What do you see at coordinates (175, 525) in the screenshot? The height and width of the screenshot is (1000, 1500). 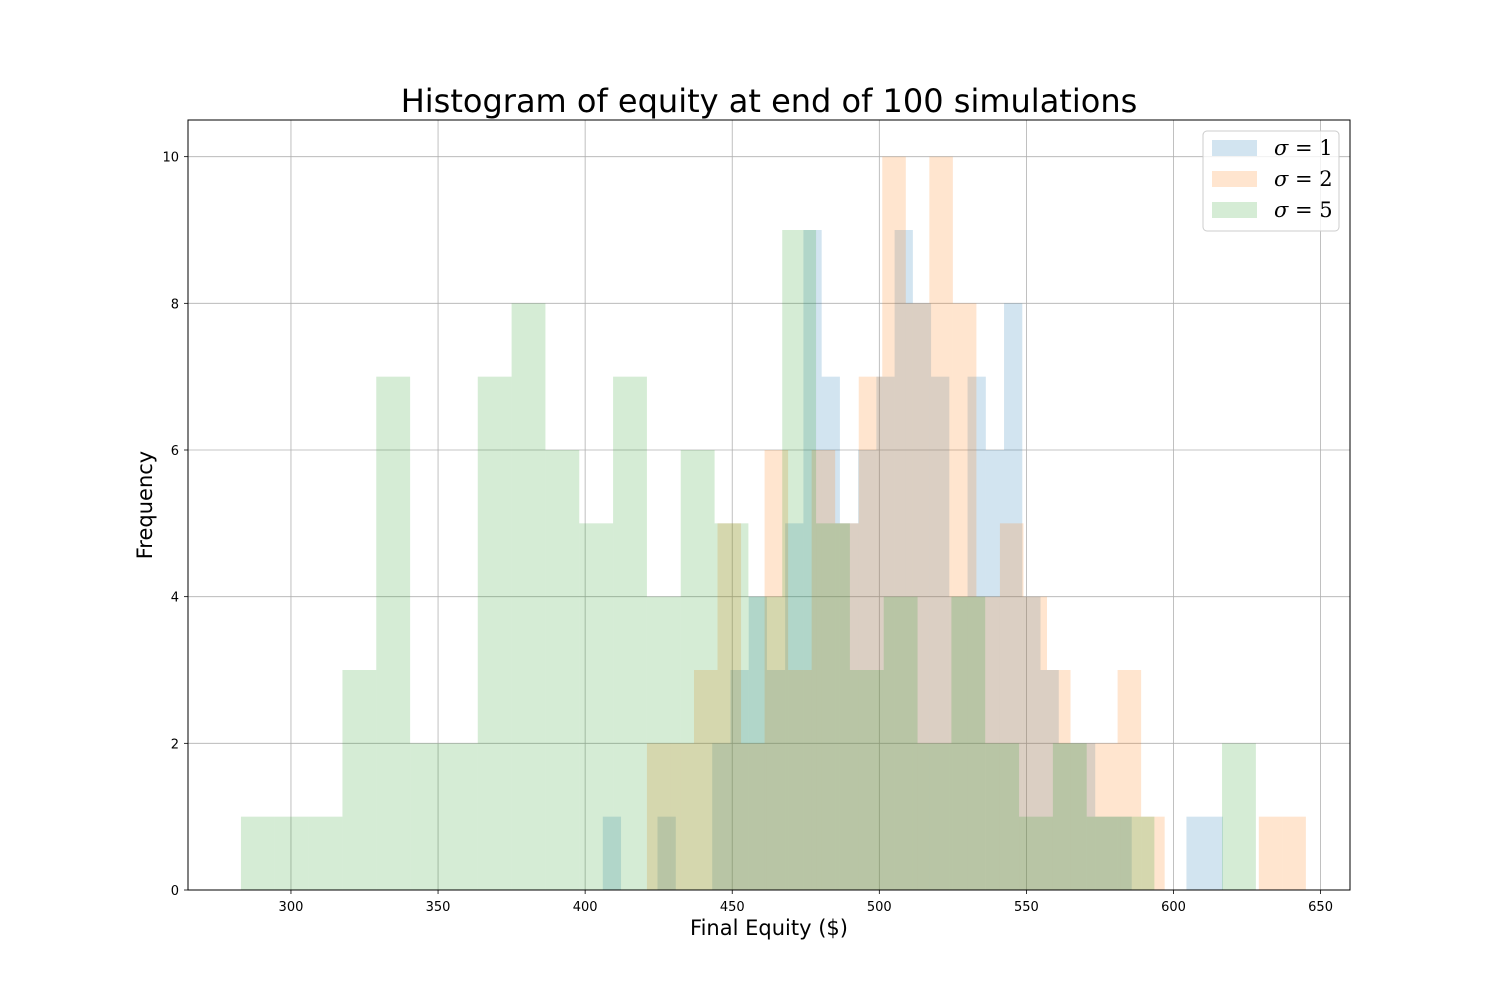 I see `y-axis-ticks: 0 2 4 6 8 10` at bounding box center [175, 525].